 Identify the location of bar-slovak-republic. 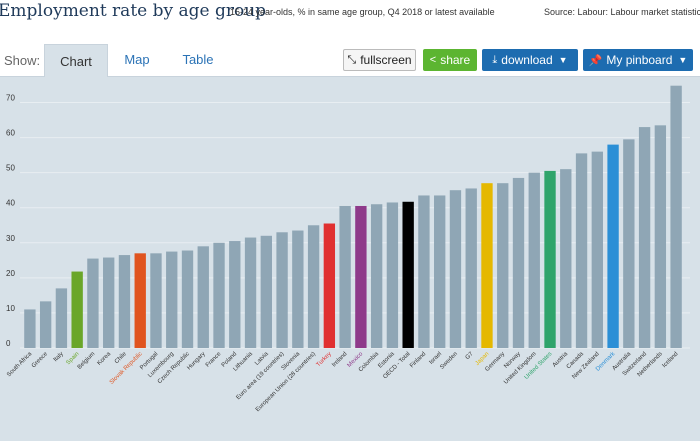
(140, 300).